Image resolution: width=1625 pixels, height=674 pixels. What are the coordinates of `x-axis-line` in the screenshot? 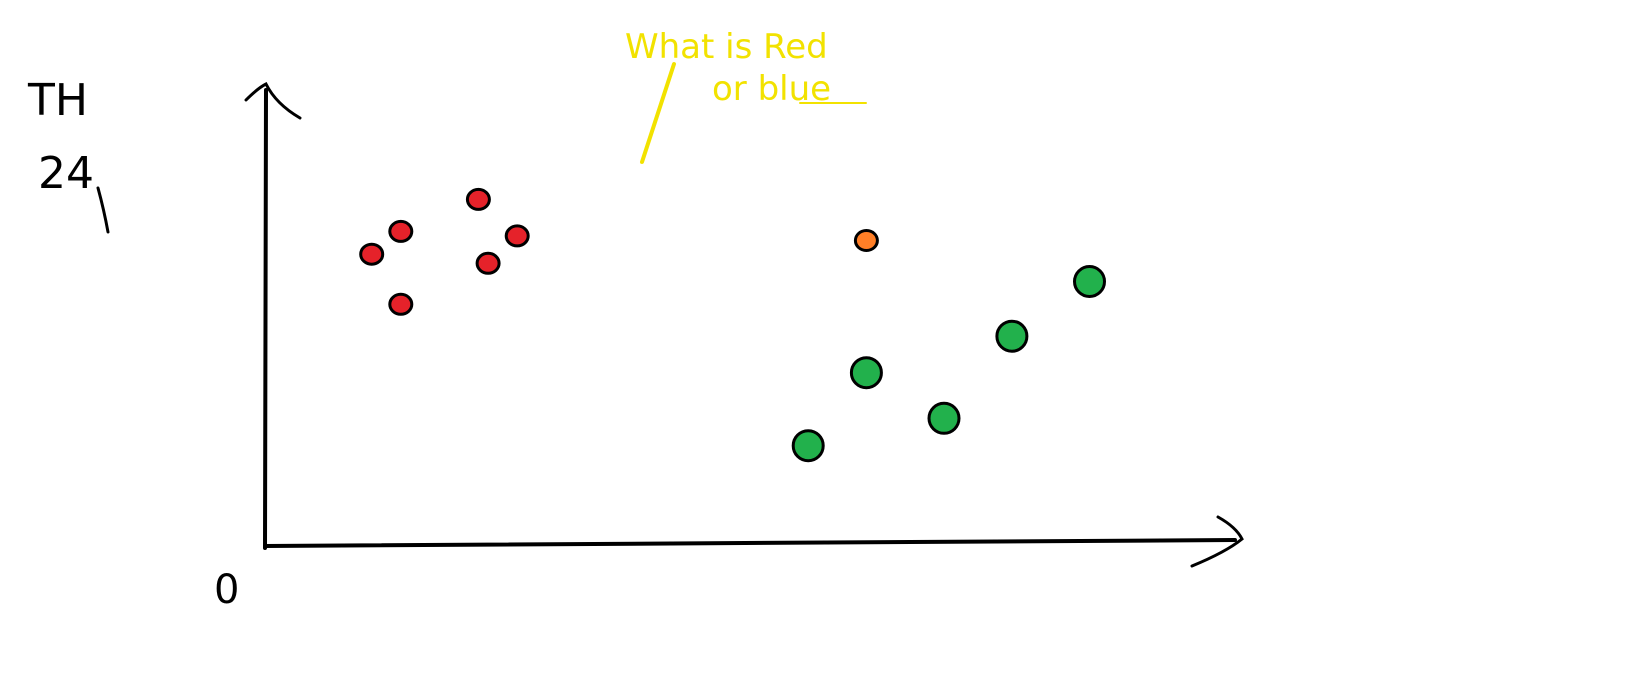 It's located at (750, 543).